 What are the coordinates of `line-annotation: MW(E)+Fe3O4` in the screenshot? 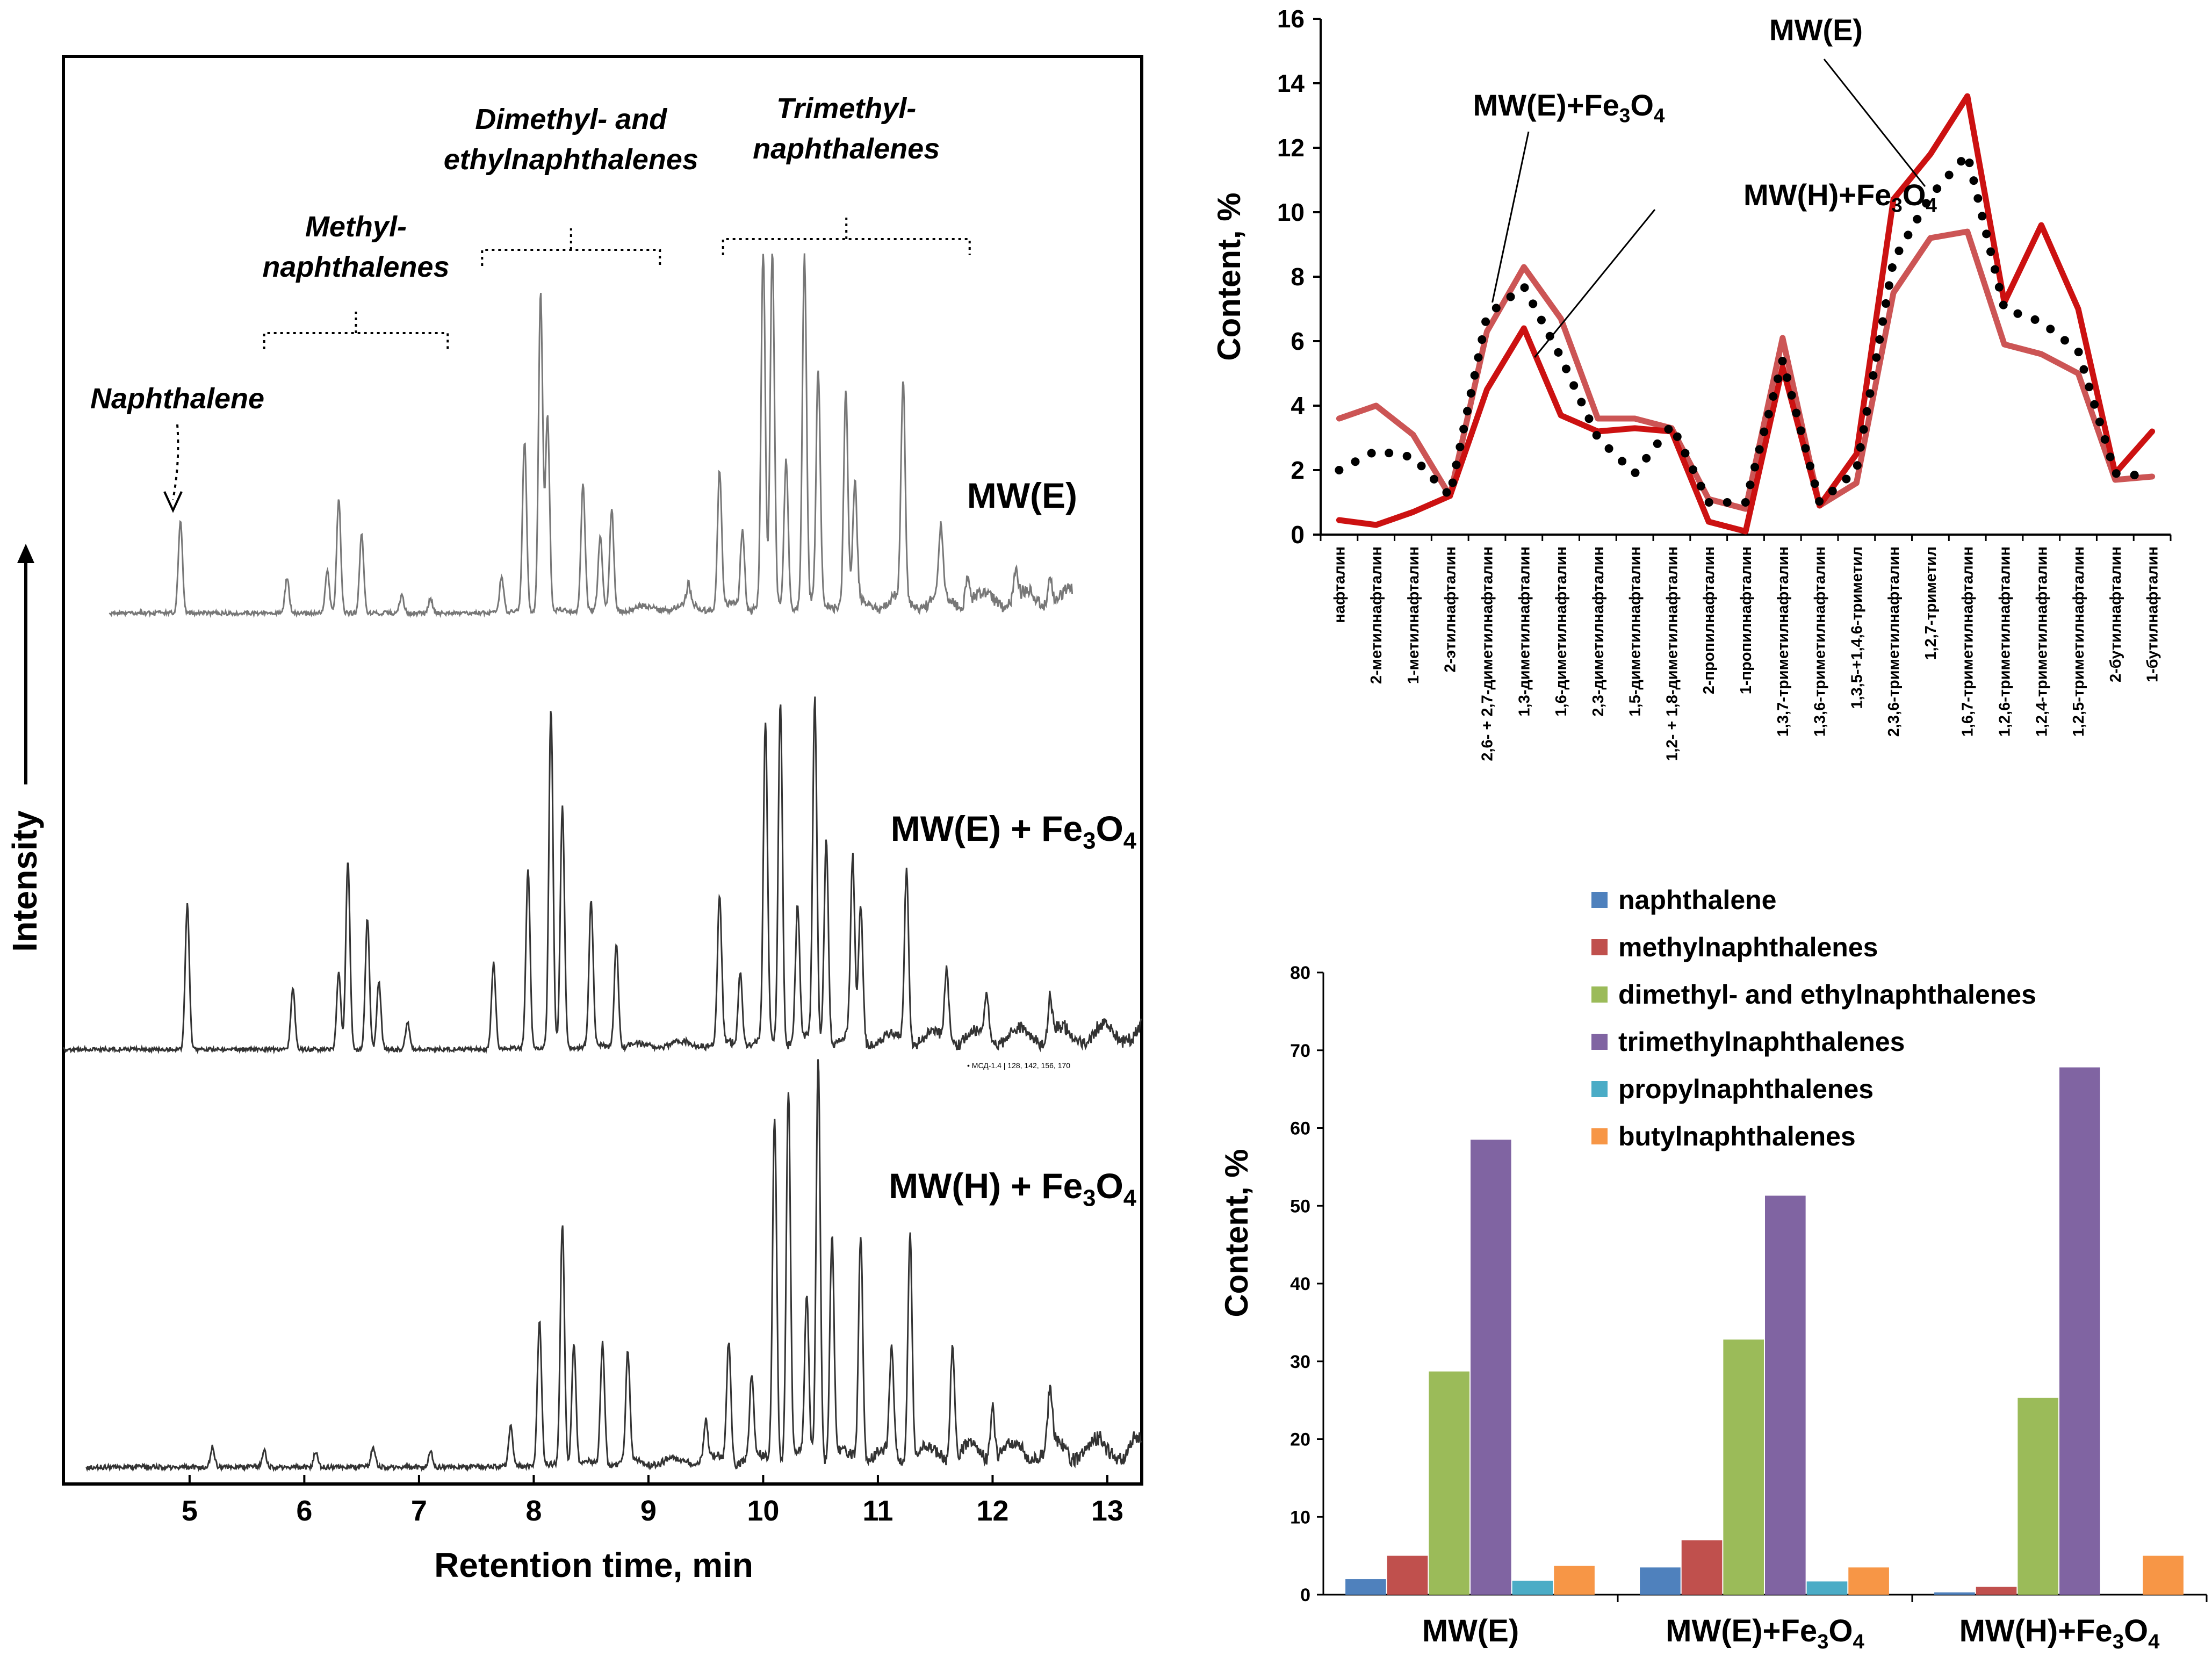 It's located at (1569, 107).